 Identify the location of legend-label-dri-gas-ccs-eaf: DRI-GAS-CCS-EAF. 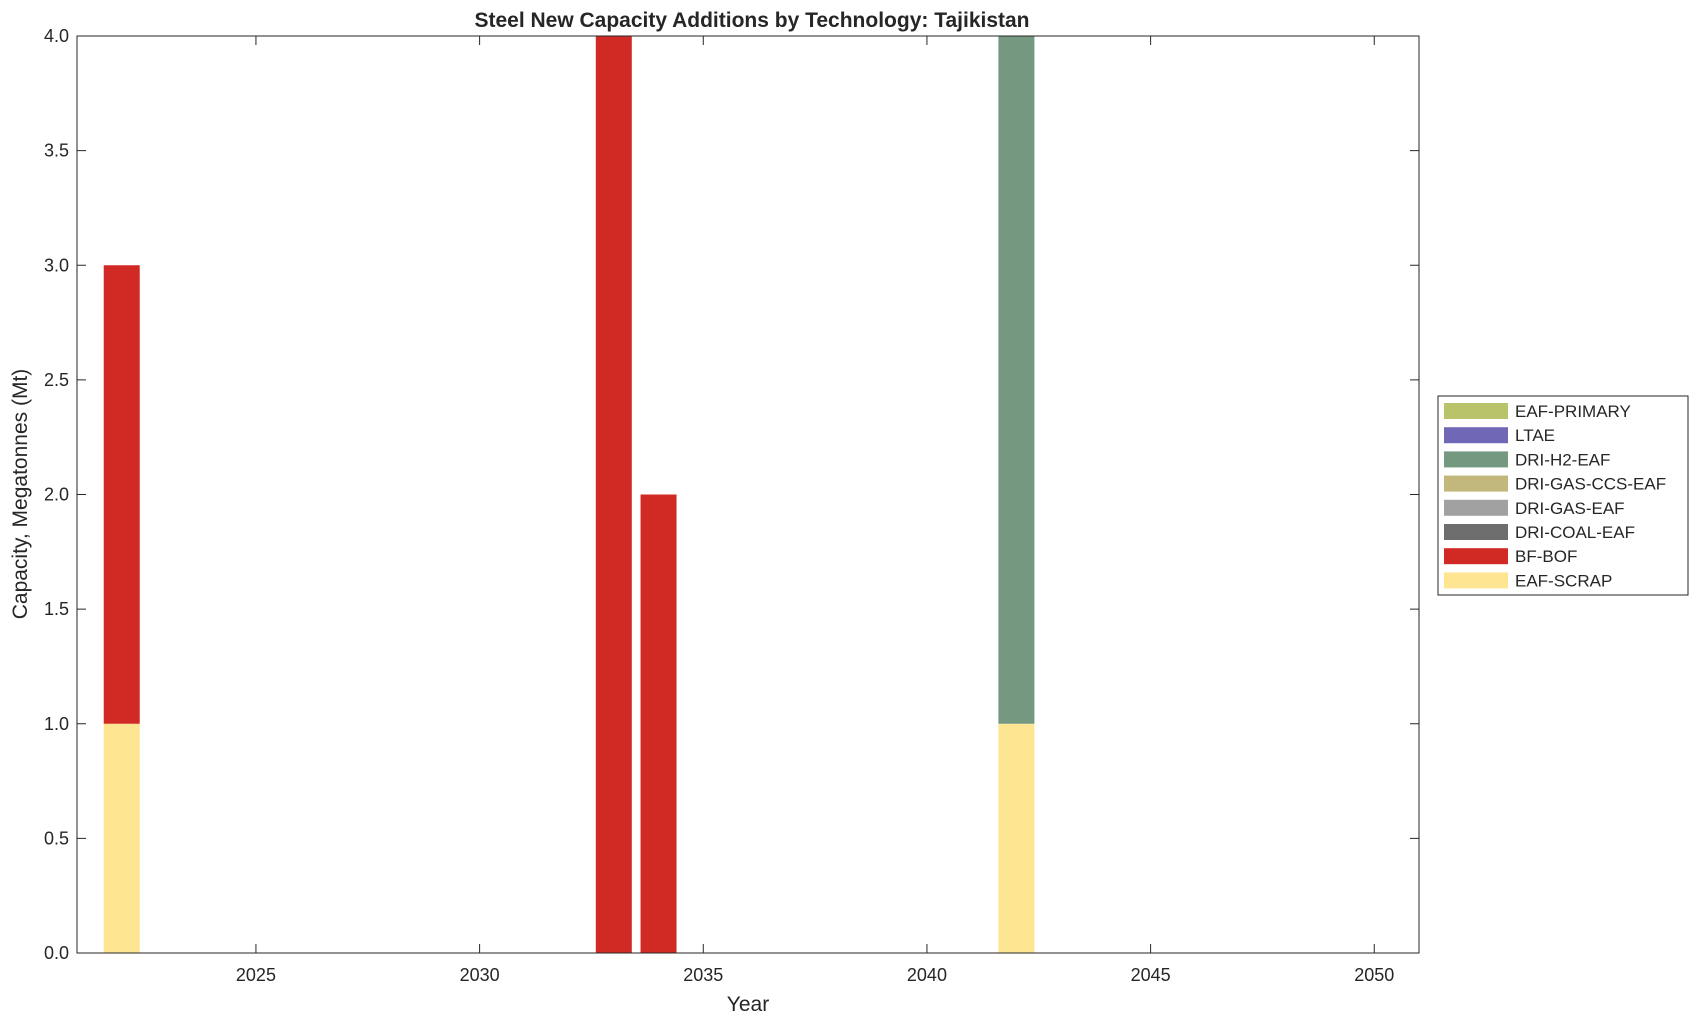
(1590, 484).